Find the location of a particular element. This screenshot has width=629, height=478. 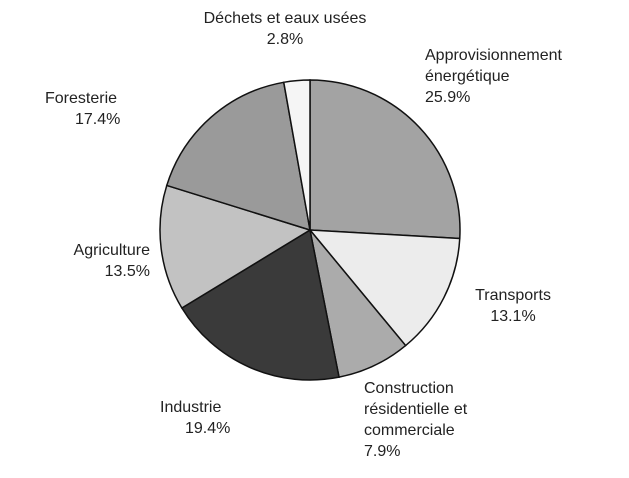

category-label: Foresterie is located at coordinates (81, 98).